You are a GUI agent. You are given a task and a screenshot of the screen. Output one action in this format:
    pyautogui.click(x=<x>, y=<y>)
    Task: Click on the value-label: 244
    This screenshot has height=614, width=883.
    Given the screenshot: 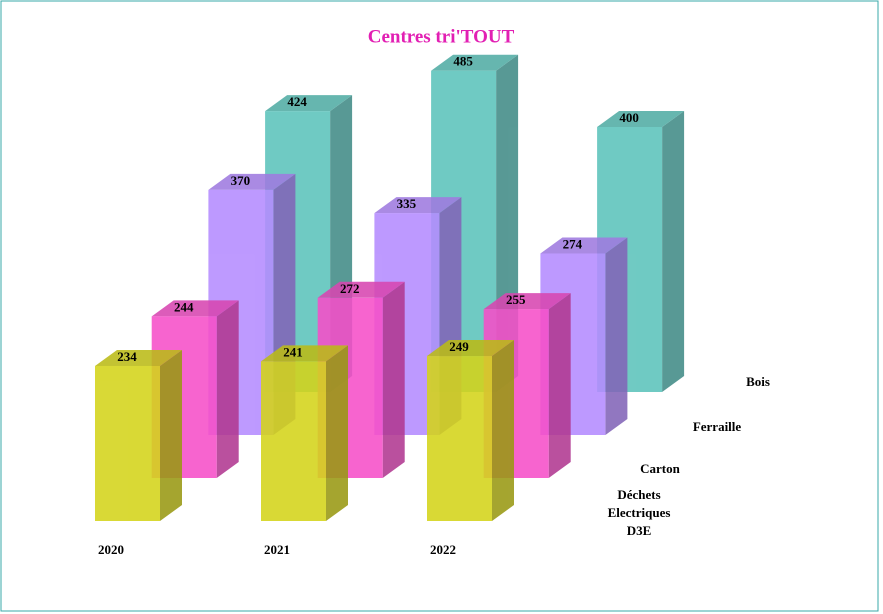 What is the action you would take?
    pyautogui.click(x=184, y=306)
    